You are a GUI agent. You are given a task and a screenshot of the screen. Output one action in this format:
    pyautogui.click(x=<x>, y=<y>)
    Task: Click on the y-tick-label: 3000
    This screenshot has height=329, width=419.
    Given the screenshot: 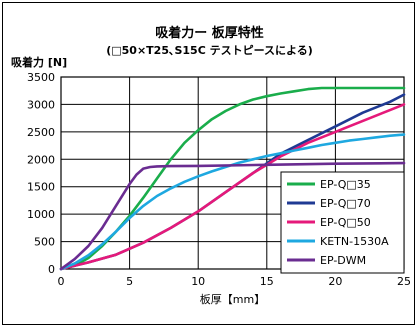 What is the action you would take?
    pyautogui.click(x=41, y=104)
    